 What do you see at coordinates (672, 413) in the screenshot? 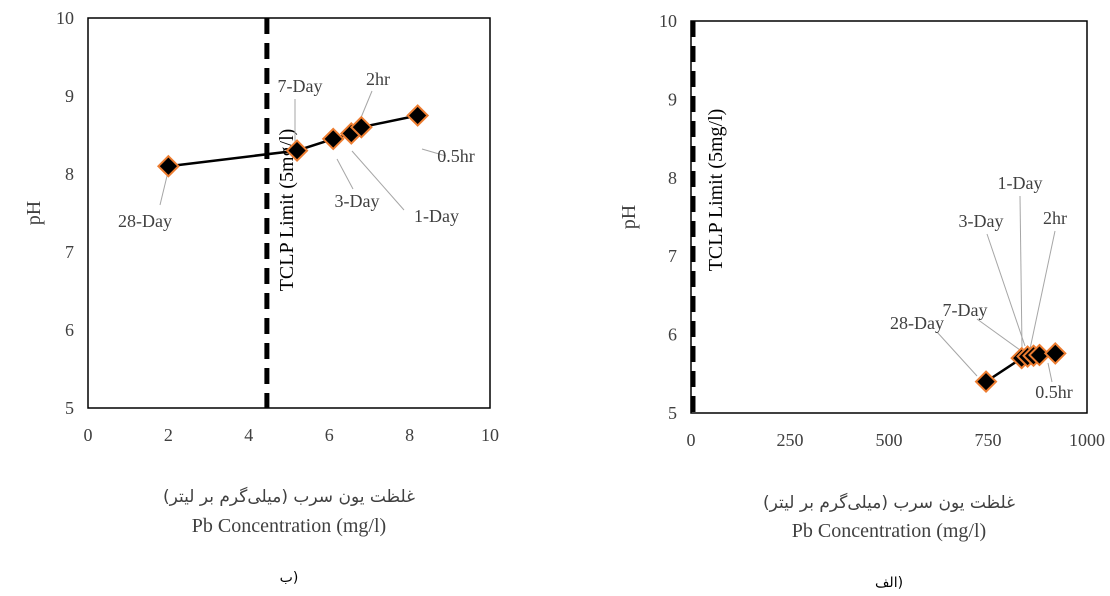
I see `right-y-tick-label: 5` at bounding box center [672, 413].